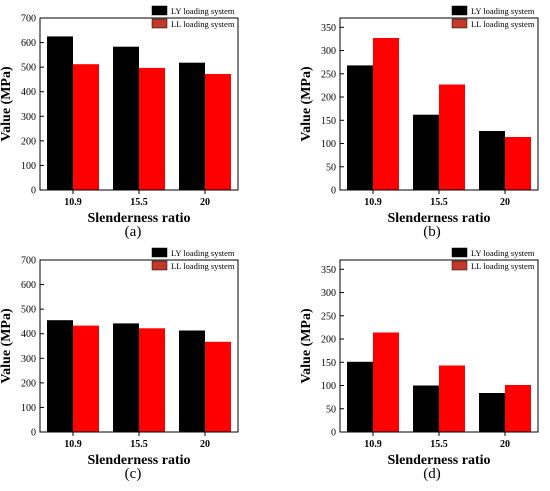 This screenshot has height=491, width=550. I want to click on panel-label: (d), so click(432, 474).